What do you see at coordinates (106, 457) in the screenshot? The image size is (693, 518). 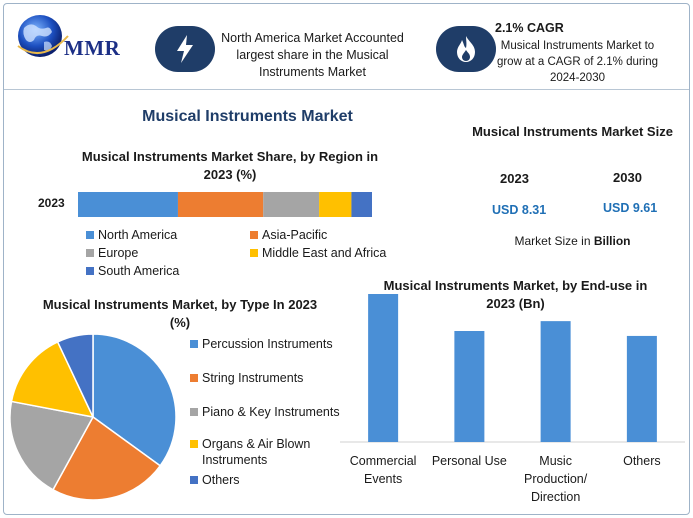 I see `pie-slice-string-instruments` at bounding box center [106, 457].